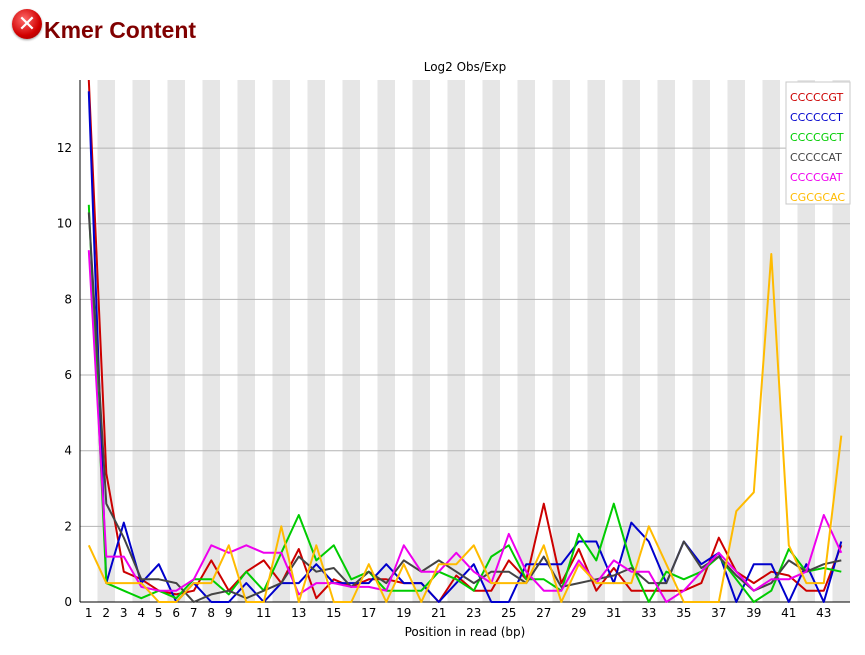 This screenshot has width=865, height=655. I want to click on x-tick-label: 31, so click(613, 613).